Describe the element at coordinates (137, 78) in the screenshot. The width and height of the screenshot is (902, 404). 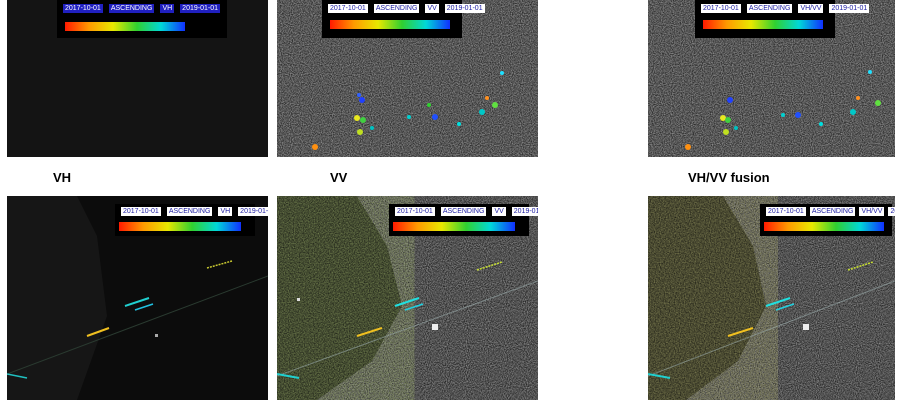
I see `panel-top-vh: 2017-10-01 ASCENDING VH 2019-01-01` at that location.